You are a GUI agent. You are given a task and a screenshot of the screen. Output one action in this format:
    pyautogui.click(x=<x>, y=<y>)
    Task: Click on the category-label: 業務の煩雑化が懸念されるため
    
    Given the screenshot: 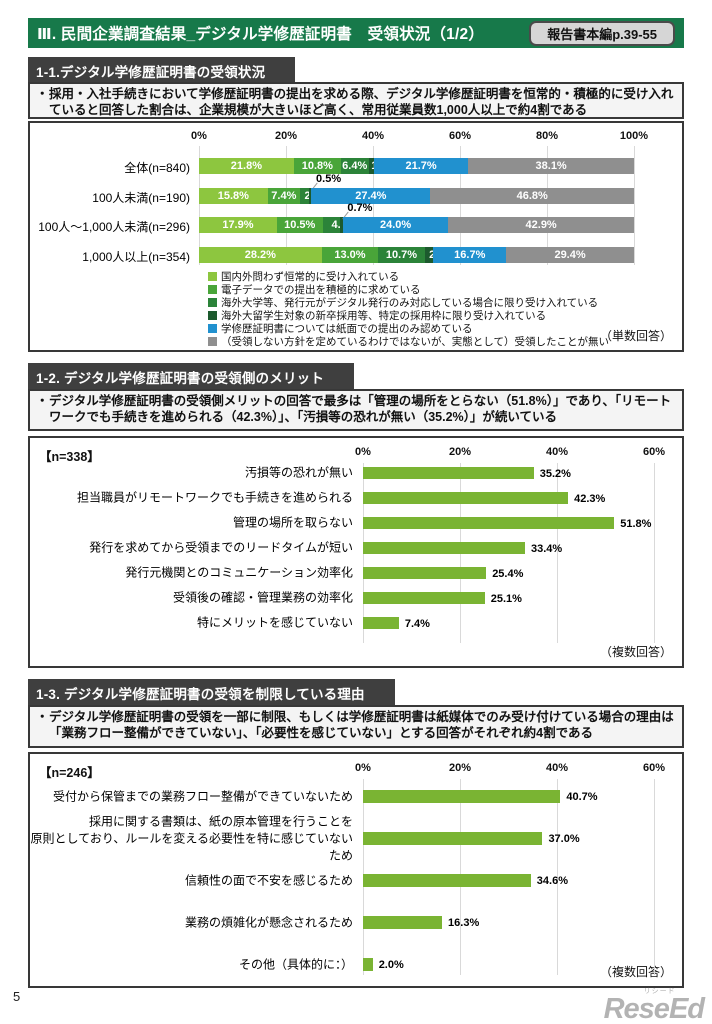 What is the action you would take?
    pyautogui.click(x=268, y=922)
    